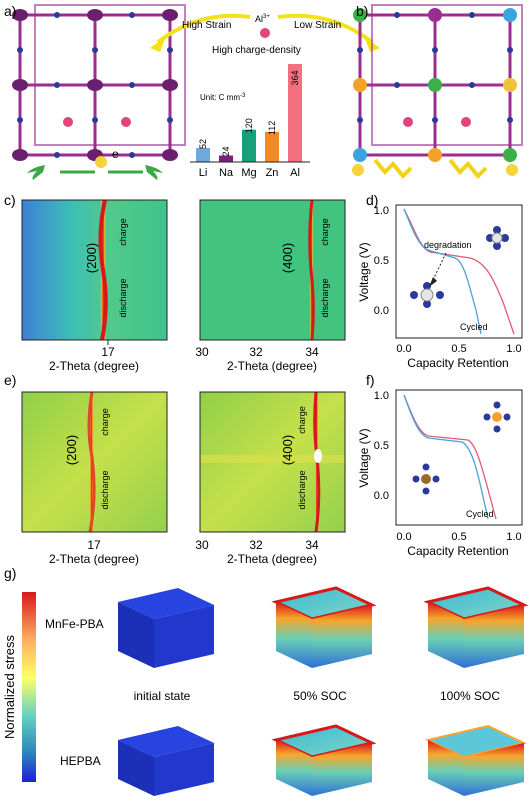 This screenshot has width=530, height=807. I want to click on panel-label-a: a), so click(10, 11).